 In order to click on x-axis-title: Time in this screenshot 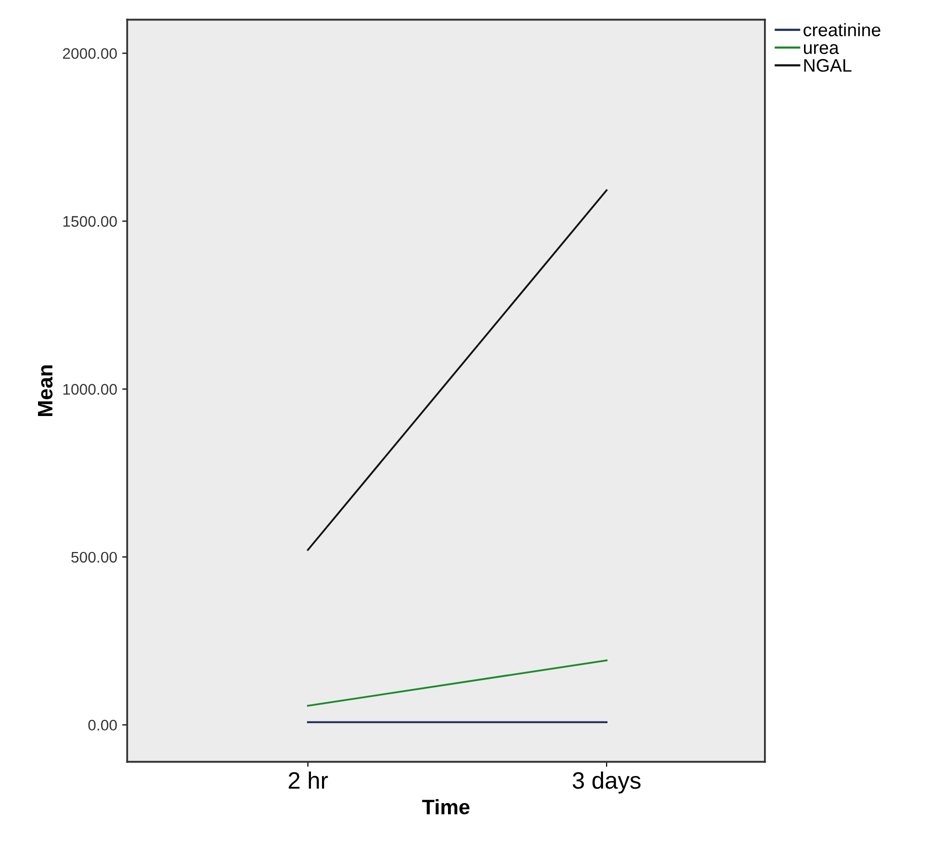, I will do `click(446, 806)`.